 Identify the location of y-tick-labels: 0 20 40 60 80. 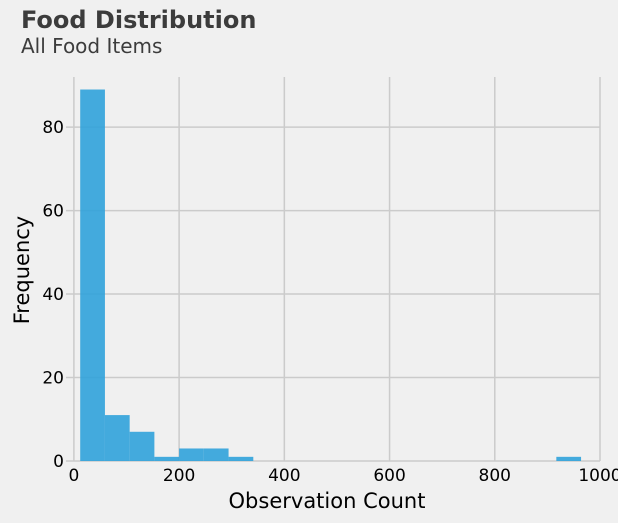
(53, 295).